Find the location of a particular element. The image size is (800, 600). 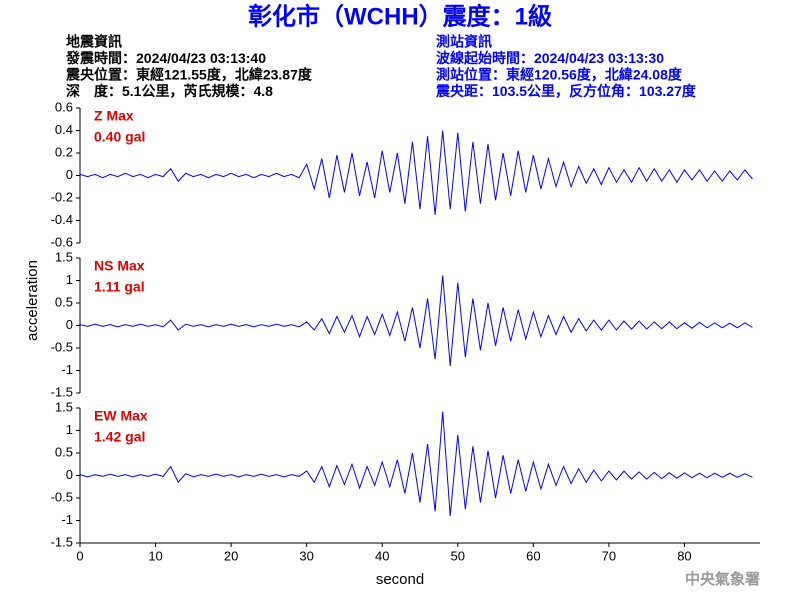

info-right: 測站位置：東經120.56度，北緯24.08度 is located at coordinates (559, 75).